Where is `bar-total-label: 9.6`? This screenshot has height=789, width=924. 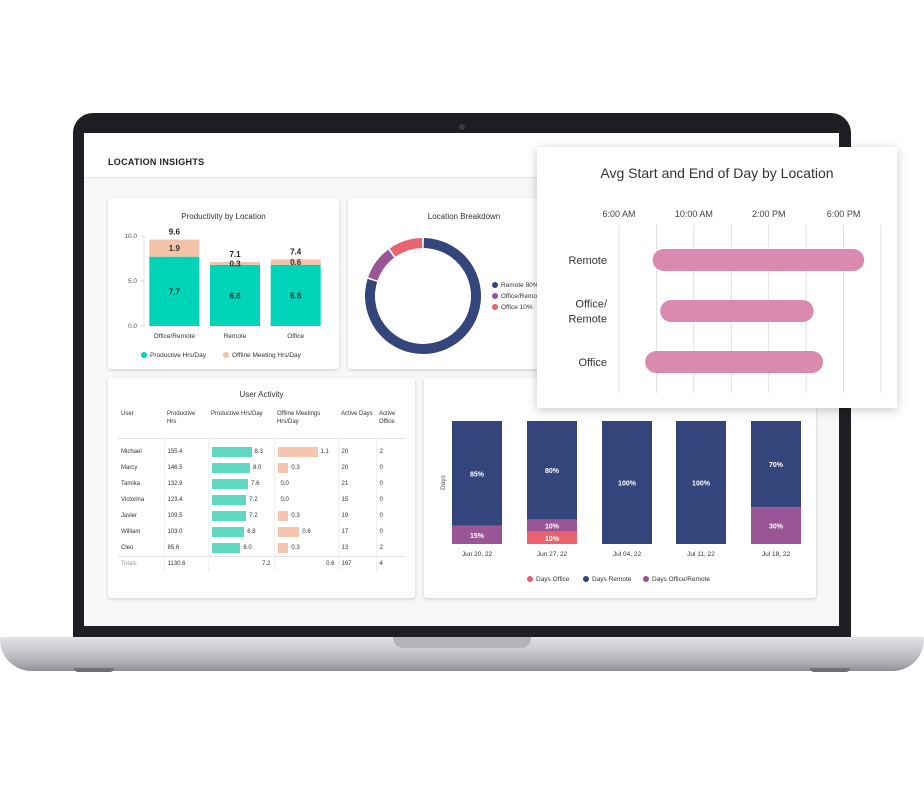 bar-total-label: 9.6 is located at coordinates (175, 232).